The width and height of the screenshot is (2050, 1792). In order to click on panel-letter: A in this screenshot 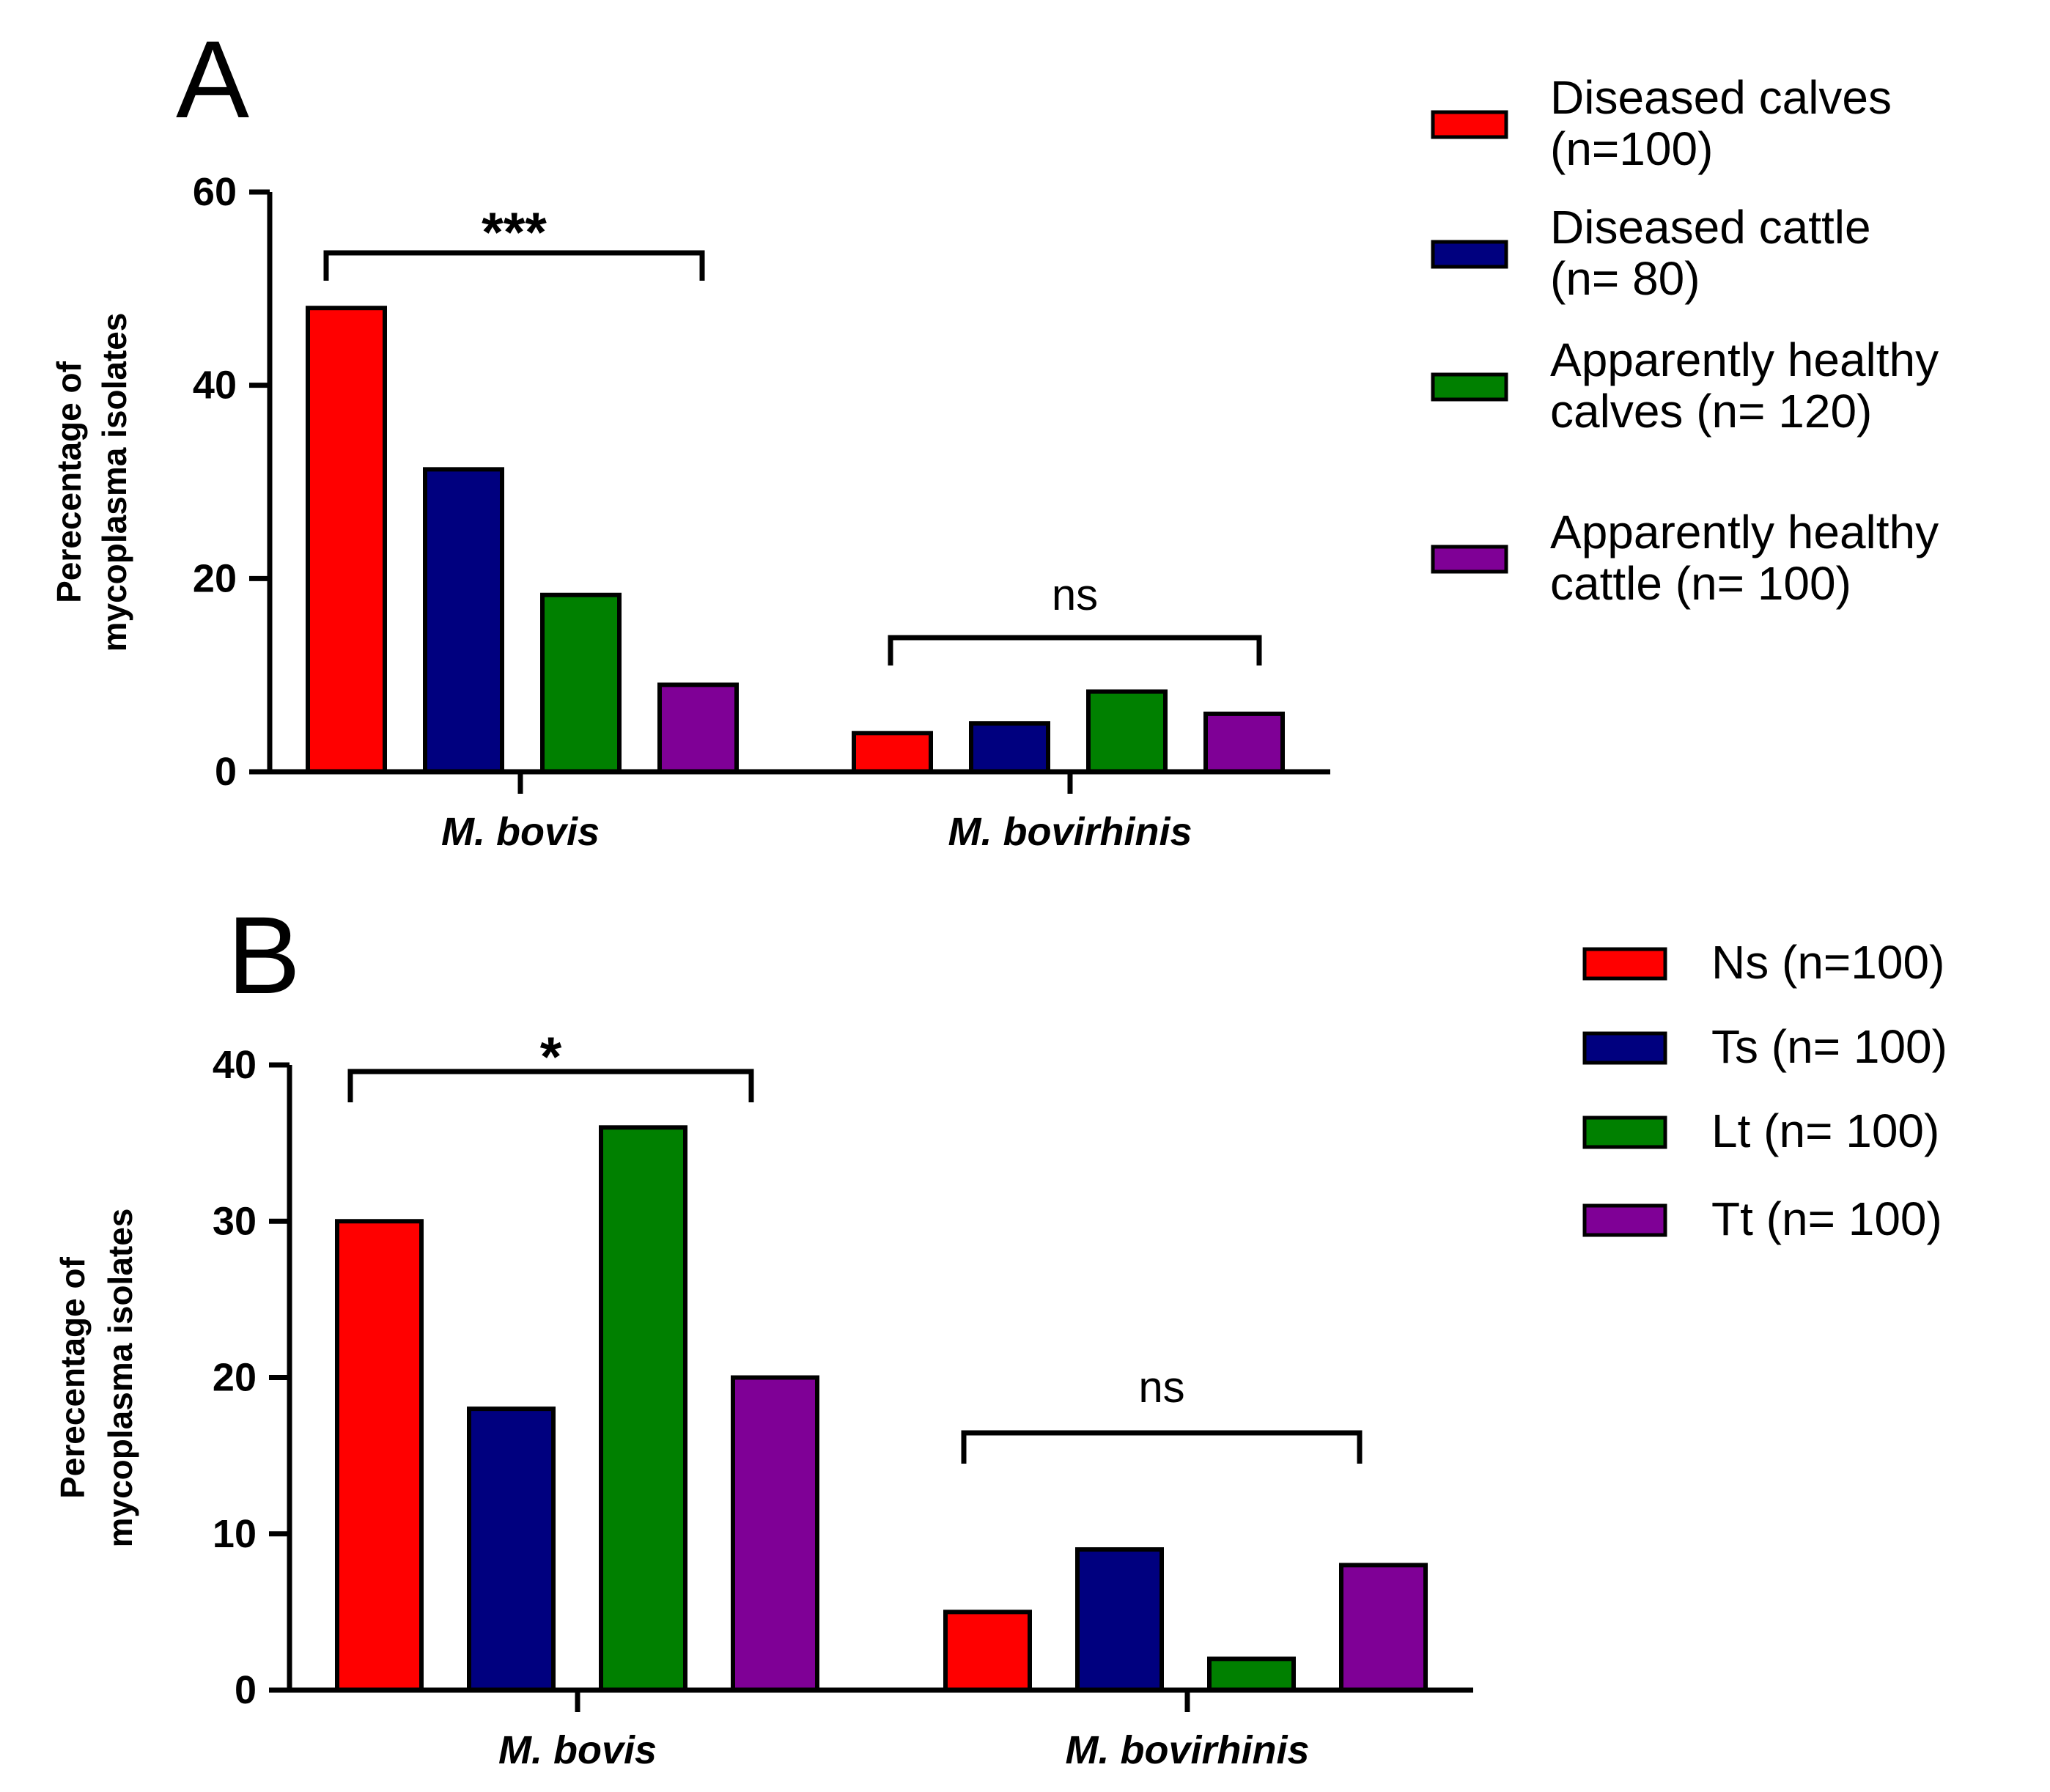, I will do `click(212, 79)`.